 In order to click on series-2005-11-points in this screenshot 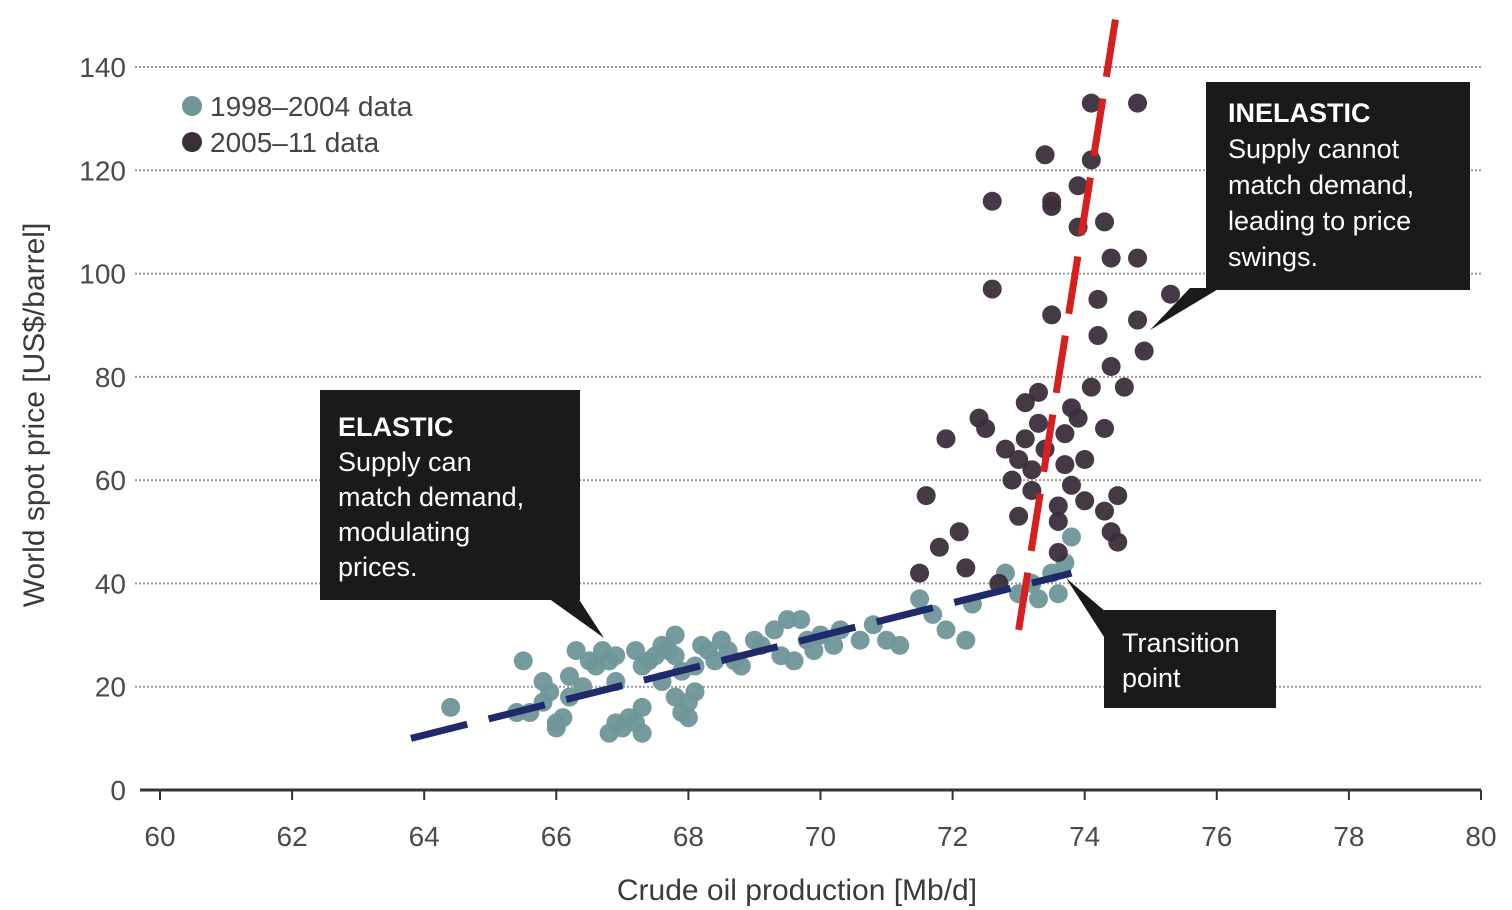, I will do `click(1045, 343)`.